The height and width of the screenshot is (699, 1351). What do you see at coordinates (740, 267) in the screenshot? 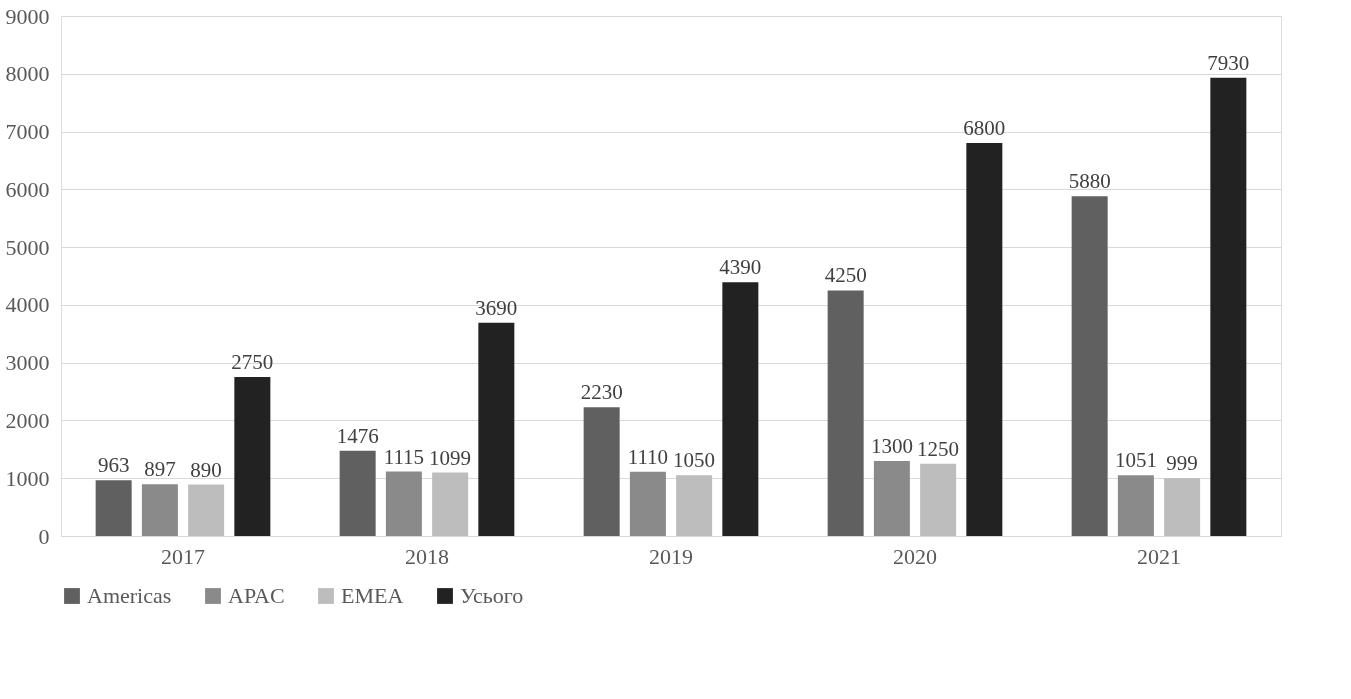
I see `data-label: 4390` at bounding box center [740, 267].